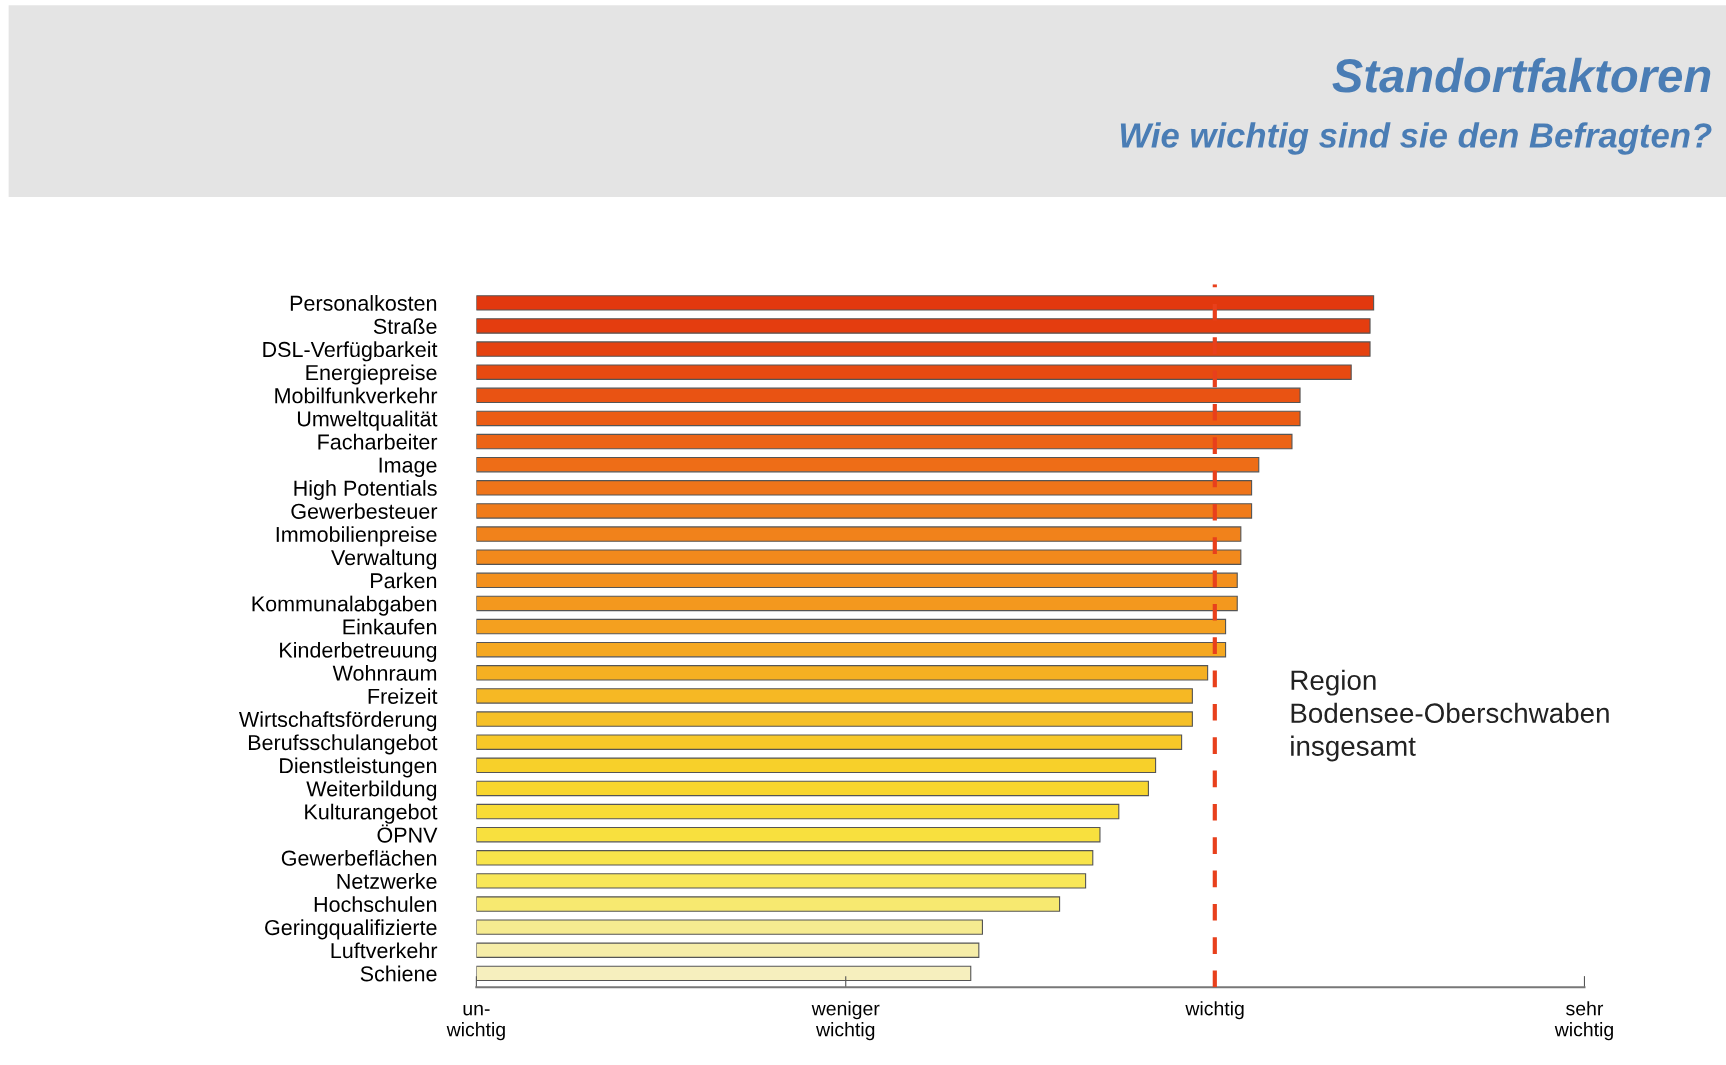  I want to click on y-tick-label: Personalkosten, so click(363, 303).